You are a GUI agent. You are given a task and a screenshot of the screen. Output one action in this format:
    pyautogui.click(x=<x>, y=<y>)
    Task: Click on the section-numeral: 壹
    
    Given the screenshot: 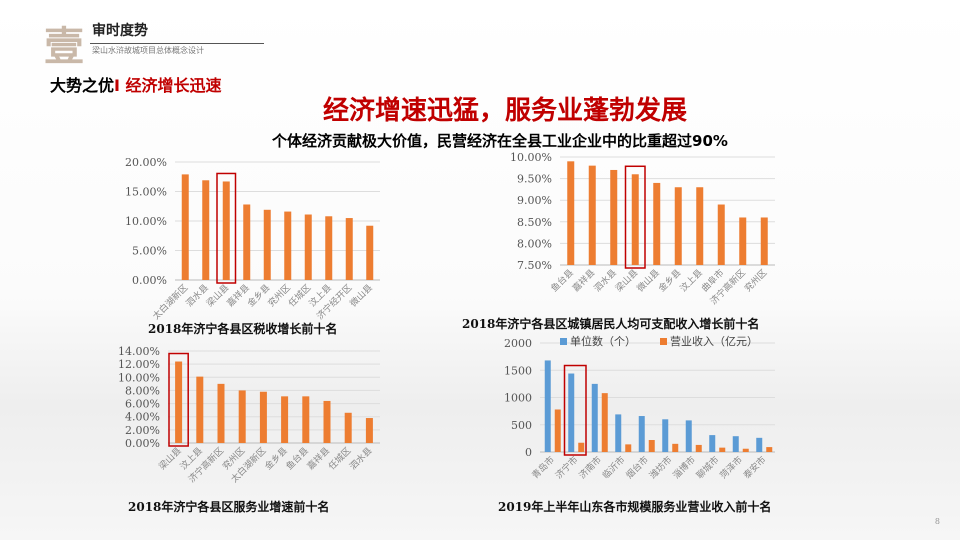 What is the action you would take?
    pyautogui.click(x=64, y=46)
    